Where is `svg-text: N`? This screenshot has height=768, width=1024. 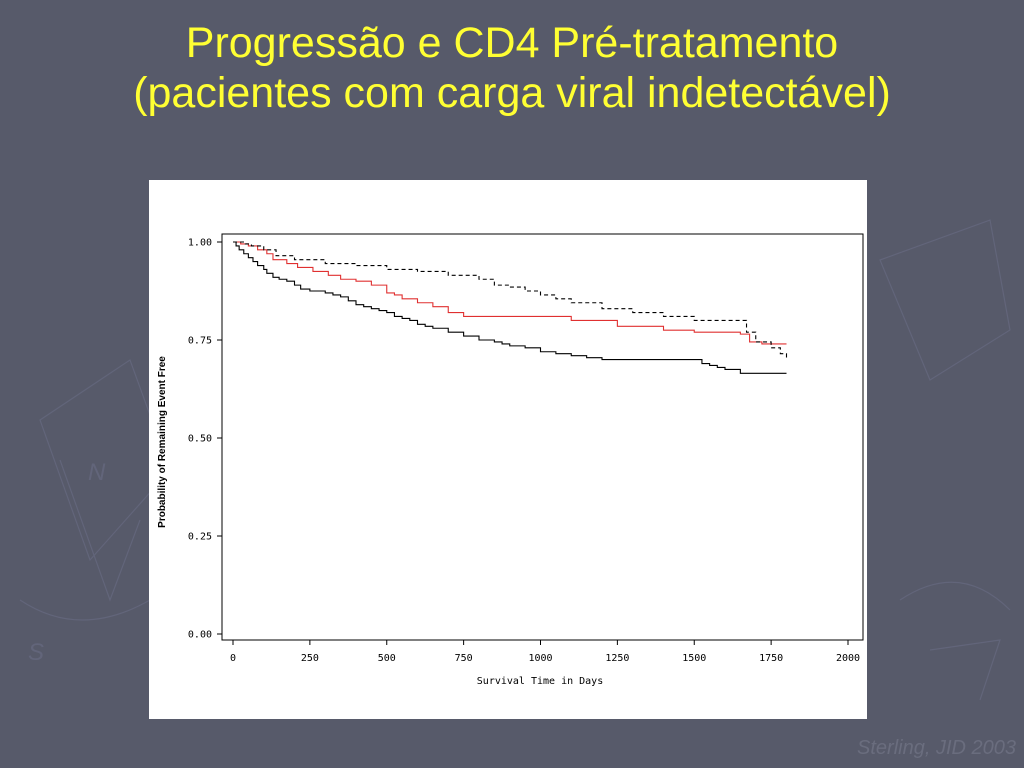
svg-text: N is located at coordinates (97, 472).